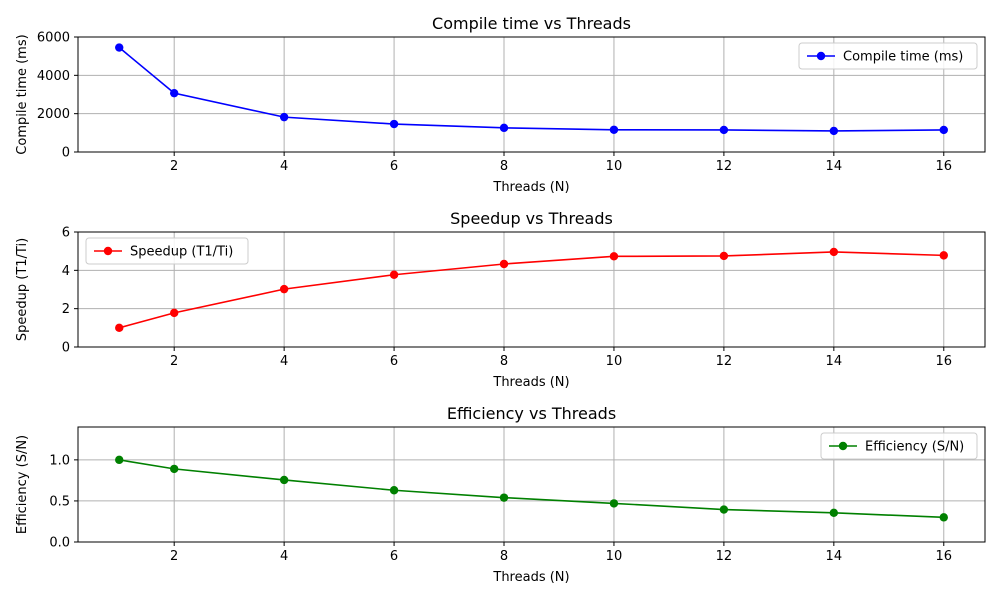 The image size is (1000, 600). What do you see at coordinates (66, 309) in the screenshot?
I see `y-tick-label: 2` at bounding box center [66, 309].